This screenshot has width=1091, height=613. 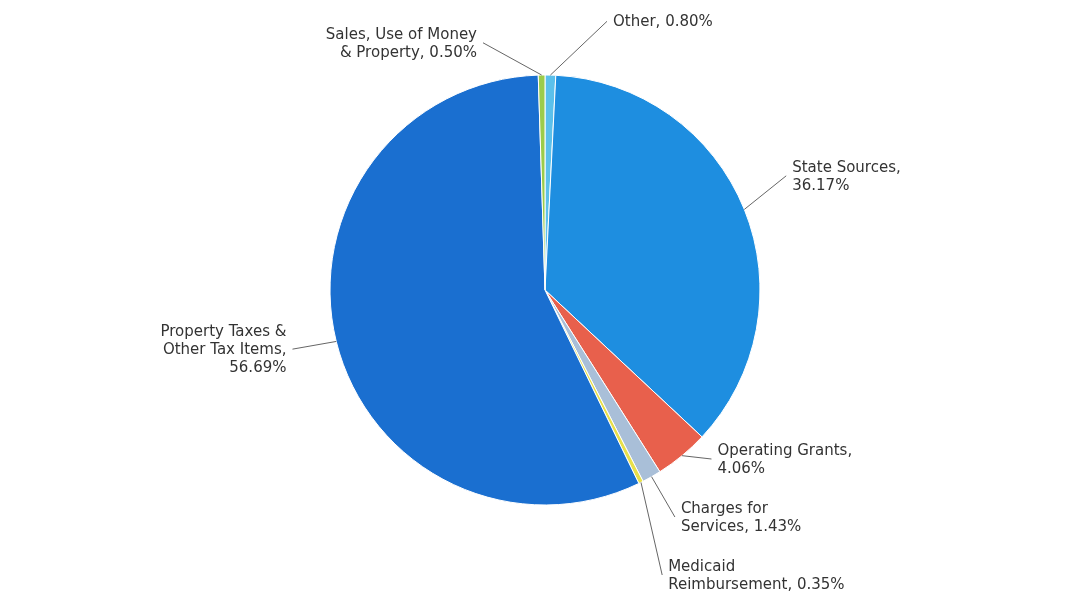 I want to click on slice-label: Operating Grants, 4.06%, so click(x=785, y=459).